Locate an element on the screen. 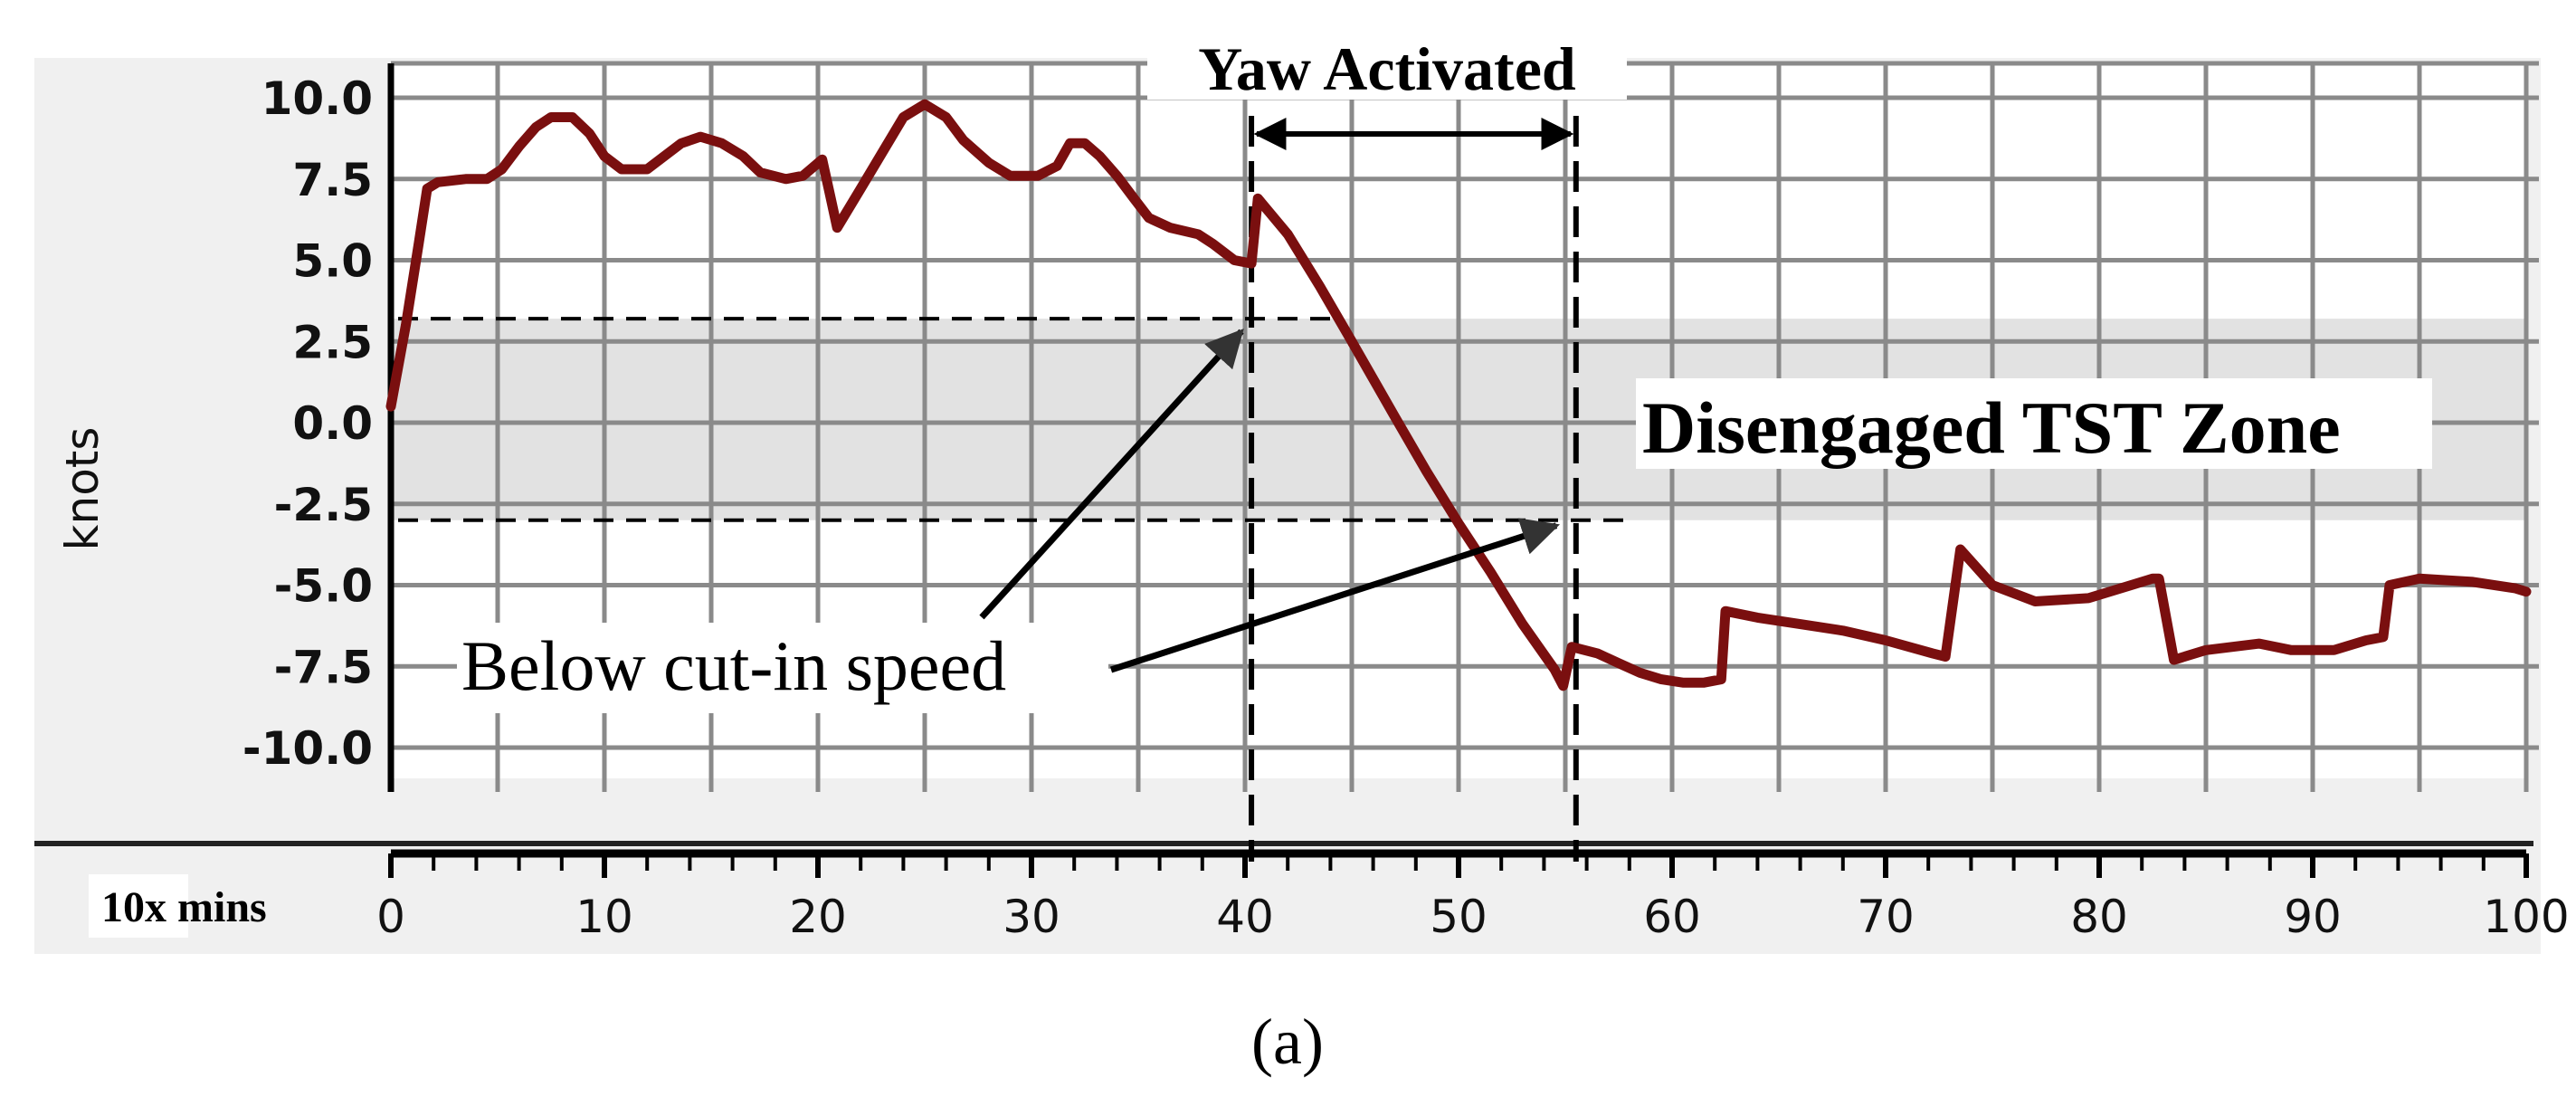 The width and height of the screenshot is (2576, 1106). x-axis-label: 10x mins is located at coordinates (184, 907).